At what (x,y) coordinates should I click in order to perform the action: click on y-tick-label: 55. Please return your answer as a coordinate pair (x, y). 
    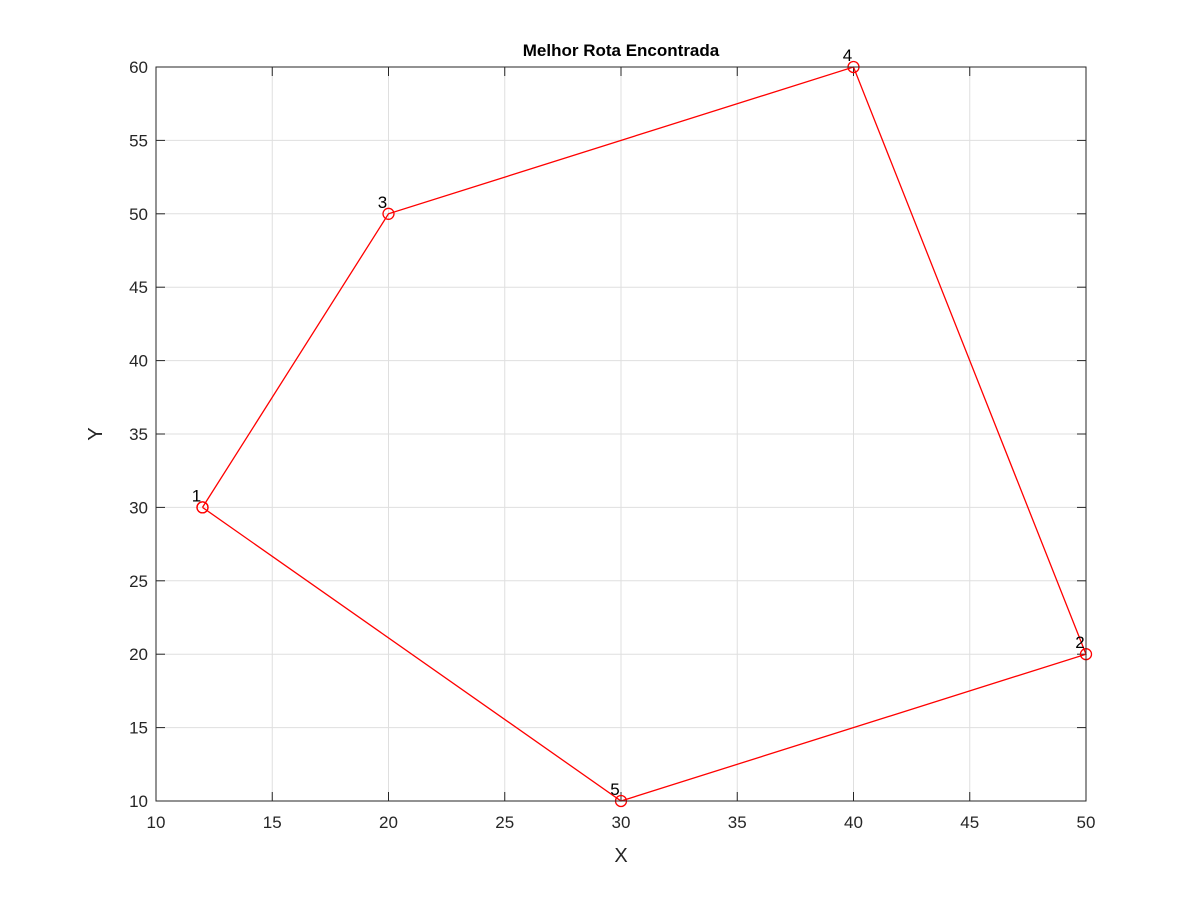
    Looking at the image, I should click on (138, 140).